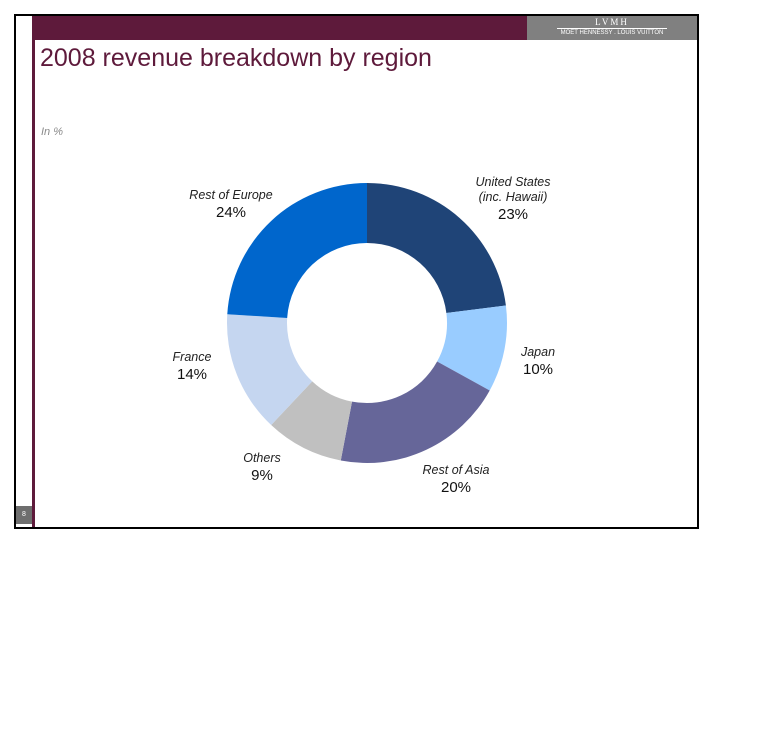  I want to click on slide-title: 2008 revenue breakdown by region, so click(236, 58).